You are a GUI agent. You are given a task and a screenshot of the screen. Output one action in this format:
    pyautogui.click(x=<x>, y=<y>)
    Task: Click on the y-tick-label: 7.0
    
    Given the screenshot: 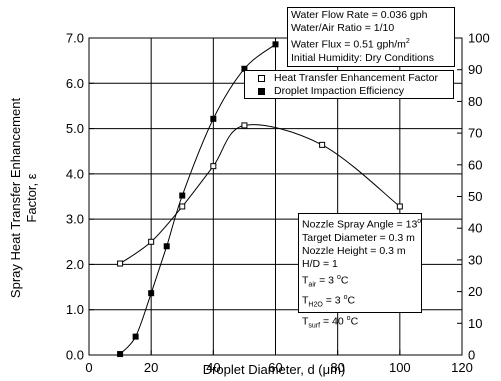 What is the action you would take?
    pyautogui.click(x=75, y=38)
    